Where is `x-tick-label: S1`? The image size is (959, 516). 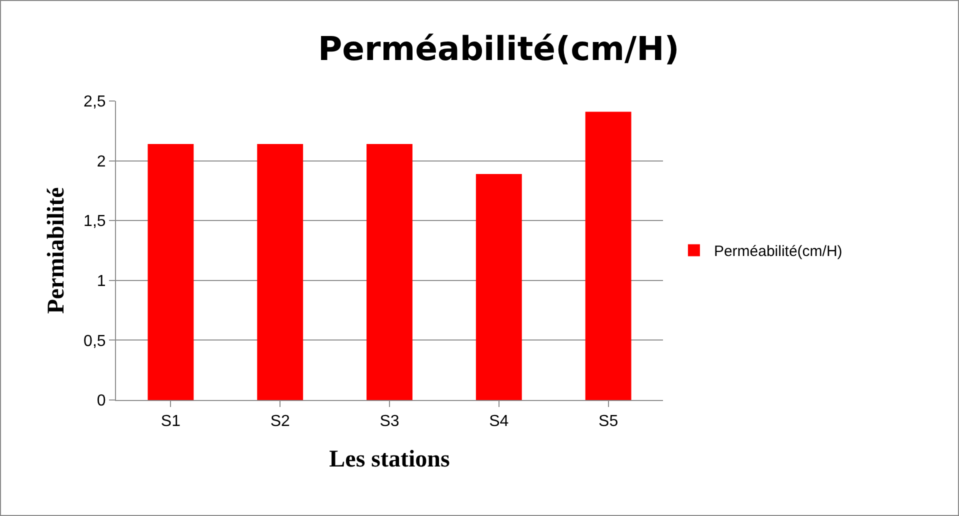
x-tick-label: S1 is located at coordinates (170, 421).